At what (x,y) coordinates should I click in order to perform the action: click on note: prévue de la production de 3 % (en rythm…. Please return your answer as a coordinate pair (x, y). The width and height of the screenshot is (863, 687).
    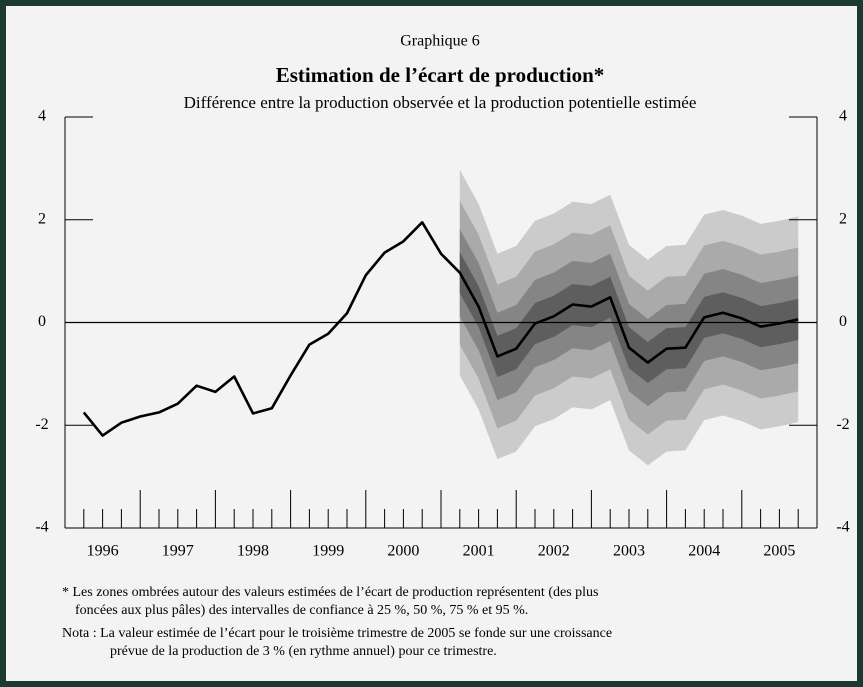
    Looking at the image, I should click on (303, 651).